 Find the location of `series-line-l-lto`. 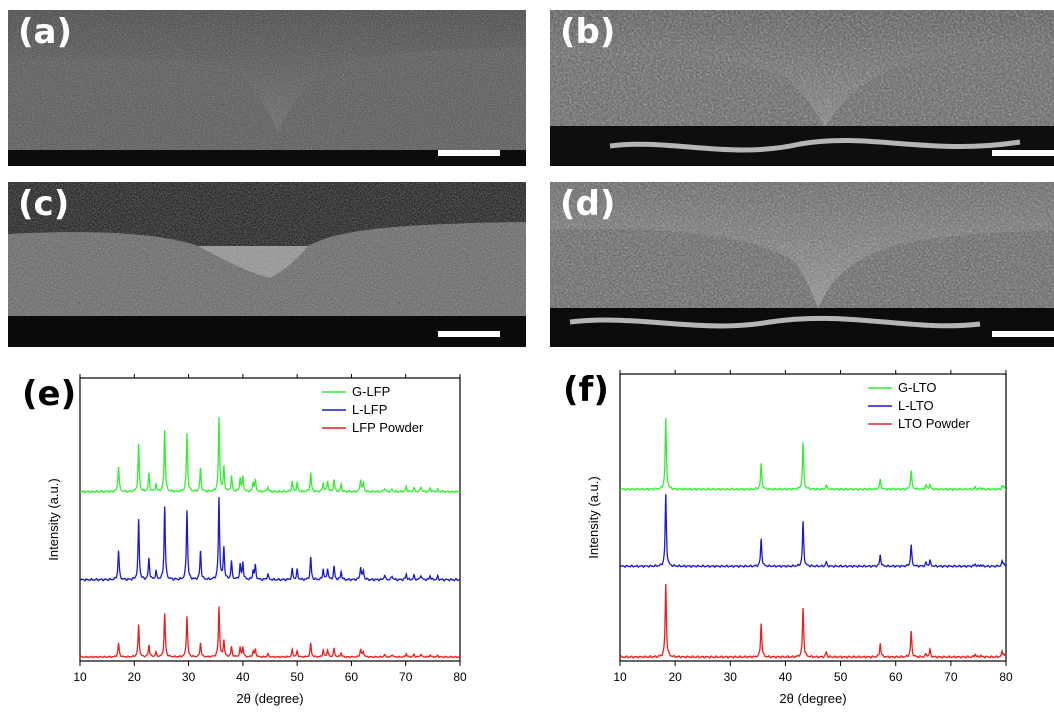

series-line-l-lto is located at coordinates (813, 531).